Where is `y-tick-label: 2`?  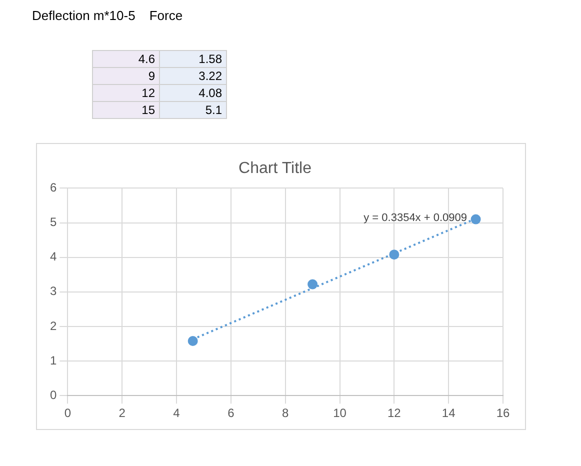
y-tick-label: 2 is located at coordinates (53, 325).